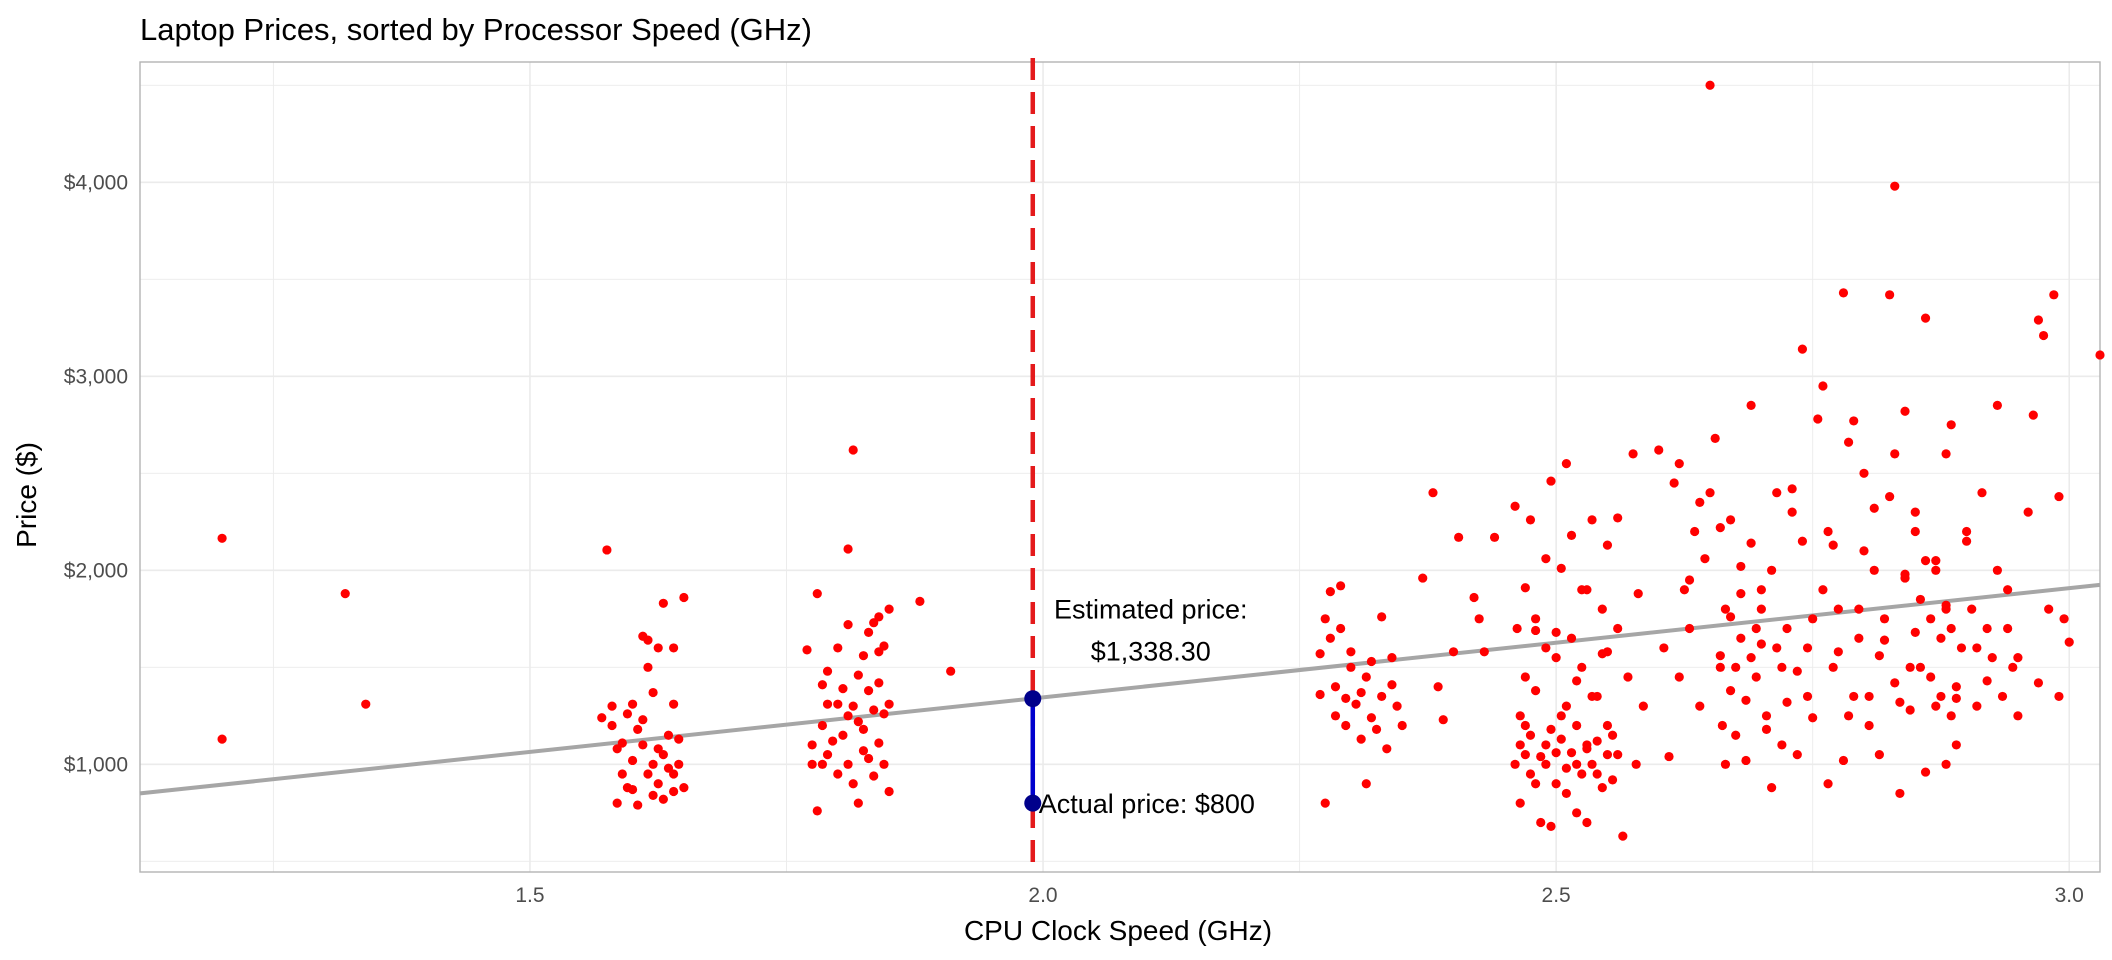 This screenshot has height=960, width=2112. Describe the element at coordinates (96, 376) in the screenshot. I see `y-tick-label: $3,000` at that location.